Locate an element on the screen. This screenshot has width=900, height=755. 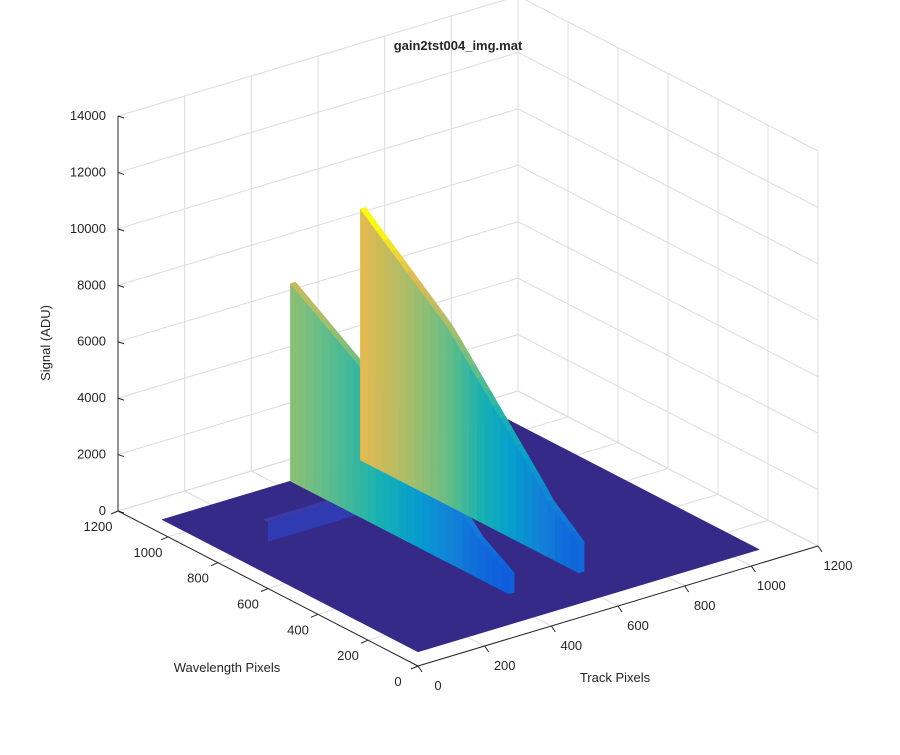
y-tick-label: 400 is located at coordinates (298, 629).